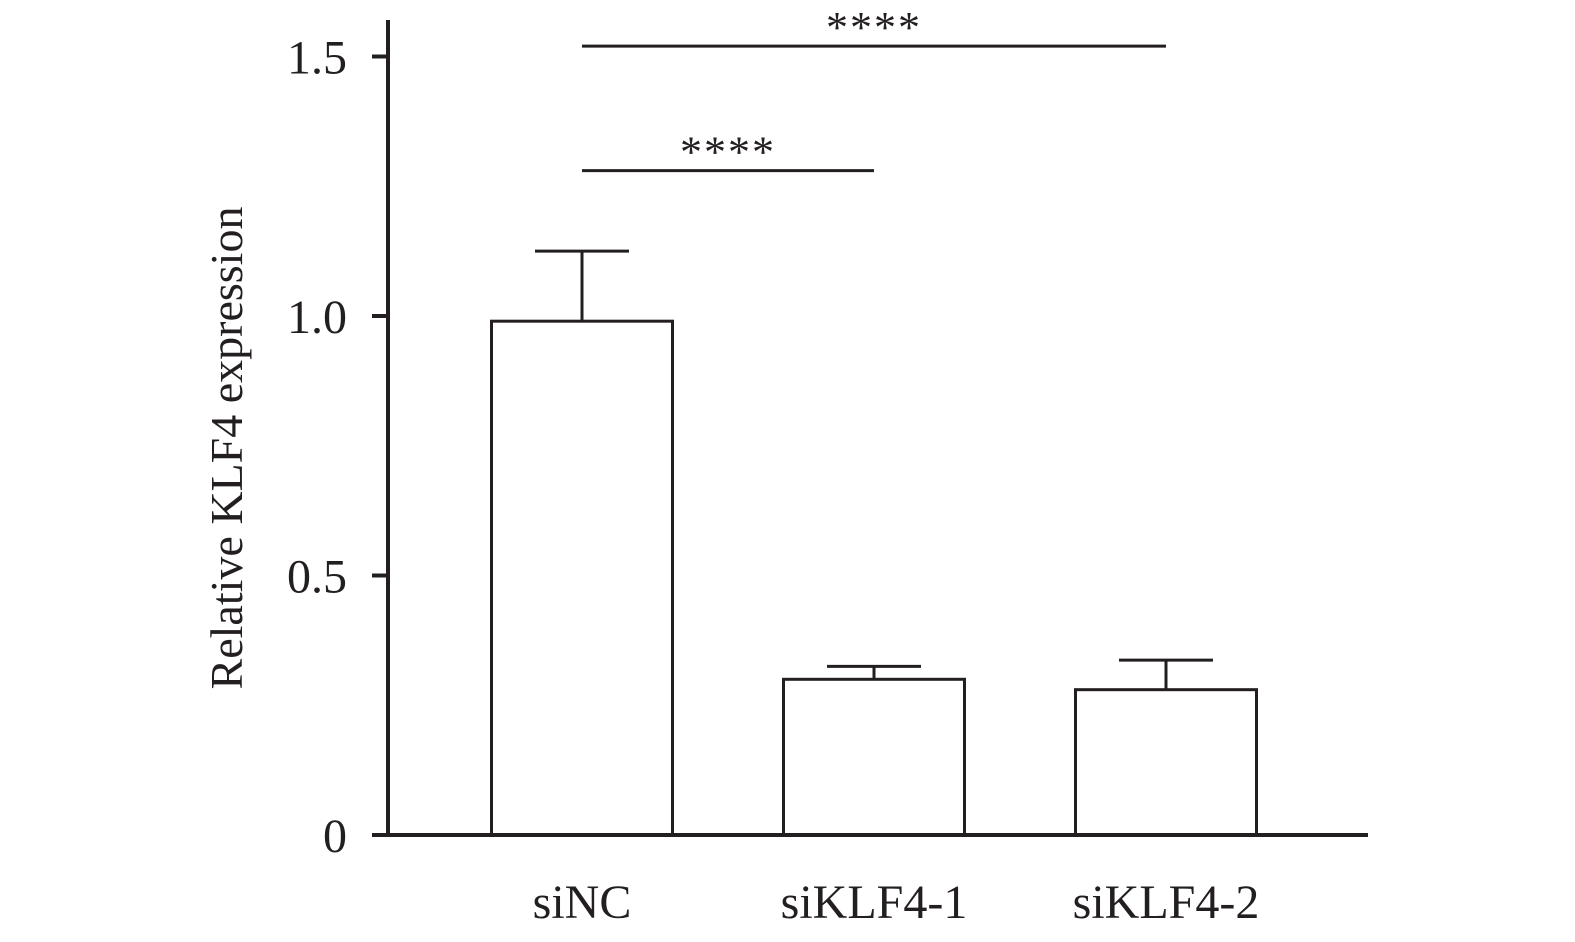 This screenshot has width=1575, height=942. What do you see at coordinates (317, 317) in the screenshot?
I see `y-tick-label-1.0: 1.0` at bounding box center [317, 317].